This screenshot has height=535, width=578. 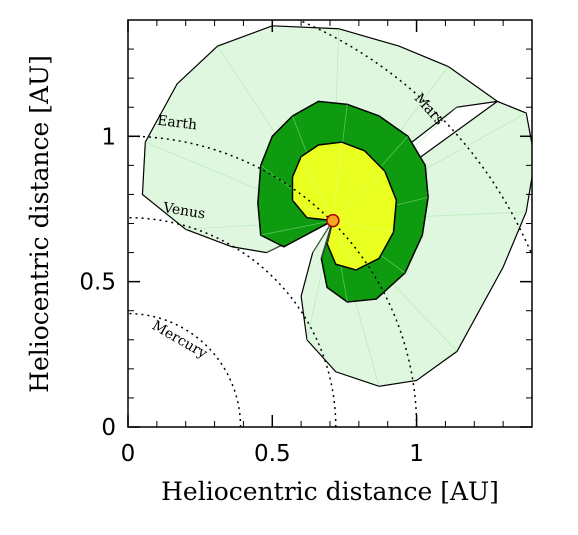 What do you see at coordinates (108, 428) in the screenshot?
I see `y-tick-label: 0` at bounding box center [108, 428].